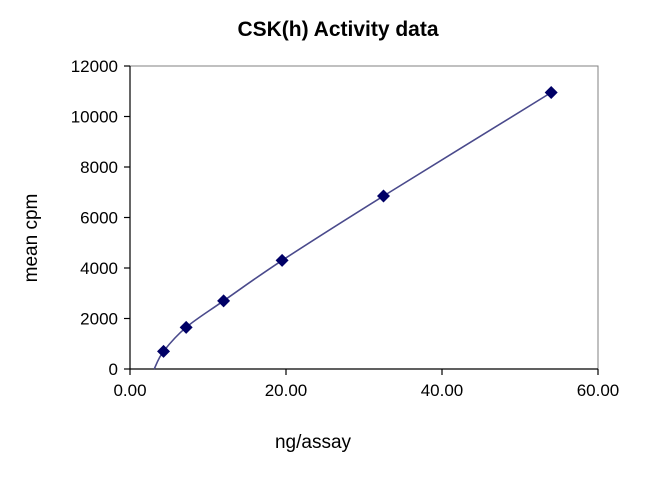 This screenshot has height=482, width=650. I want to click on y-tick-label: 12000, so click(94, 66).